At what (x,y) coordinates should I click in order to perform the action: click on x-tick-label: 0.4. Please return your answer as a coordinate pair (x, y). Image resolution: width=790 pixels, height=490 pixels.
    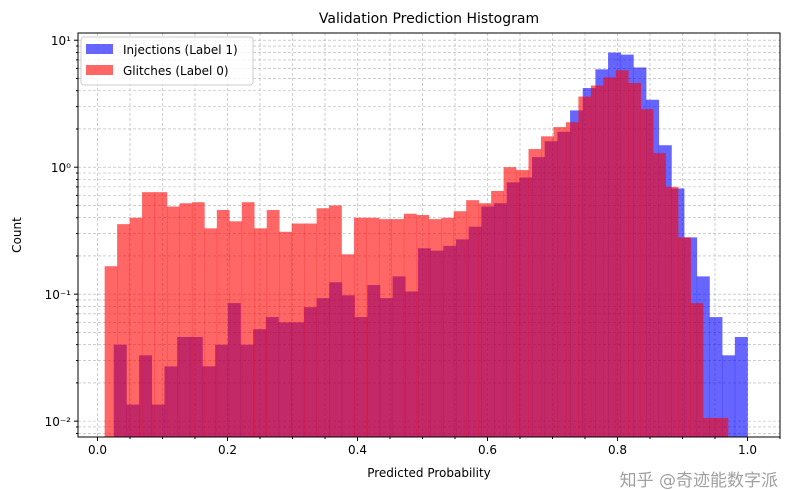
    Looking at the image, I should click on (357, 450).